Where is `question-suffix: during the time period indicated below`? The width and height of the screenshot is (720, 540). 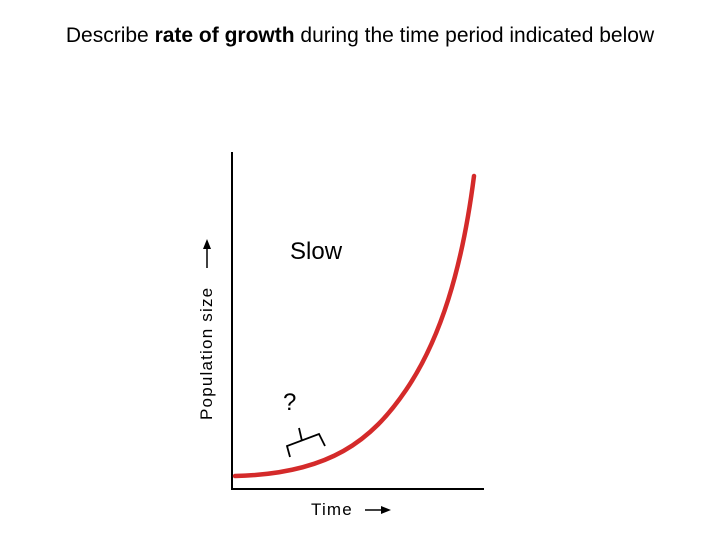 question-suffix: during the time period indicated below is located at coordinates (474, 35).